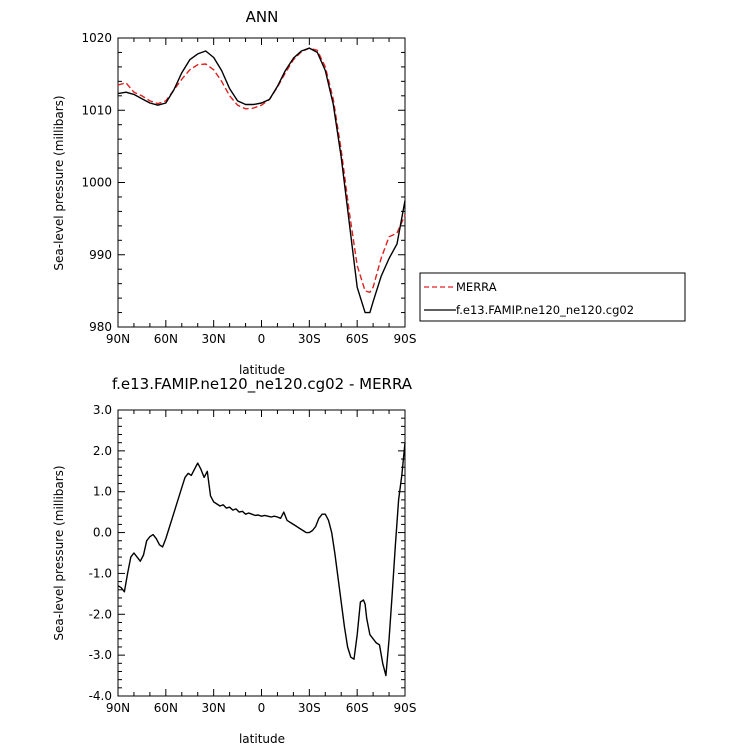 This screenshot has height=748, width=733. Describe the element at coordinates (262, 17) in the screenshot. I see `top-chart-title: ANN` at that location.